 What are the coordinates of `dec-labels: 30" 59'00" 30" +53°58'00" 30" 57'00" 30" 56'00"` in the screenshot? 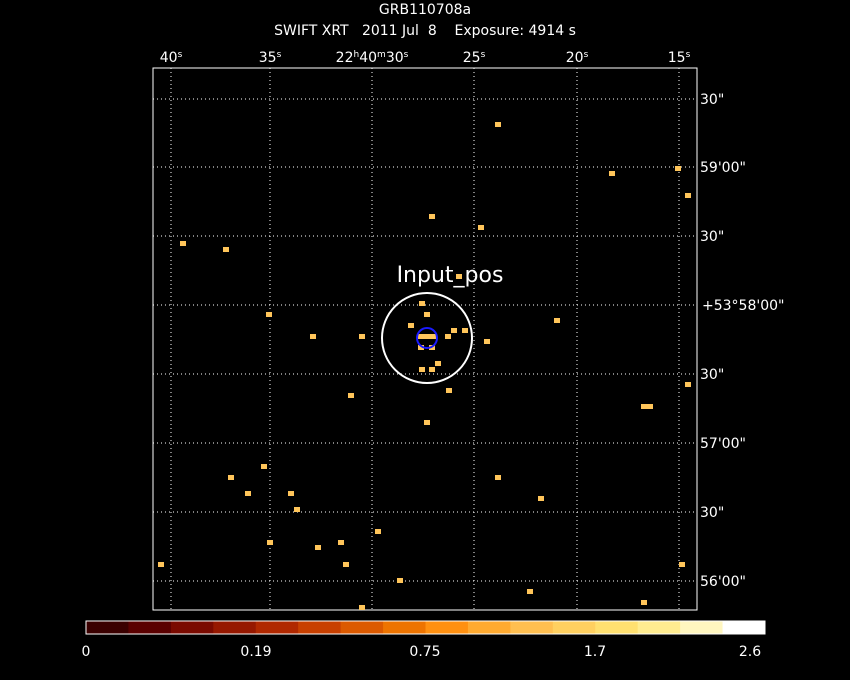 It's located at (742, 341).